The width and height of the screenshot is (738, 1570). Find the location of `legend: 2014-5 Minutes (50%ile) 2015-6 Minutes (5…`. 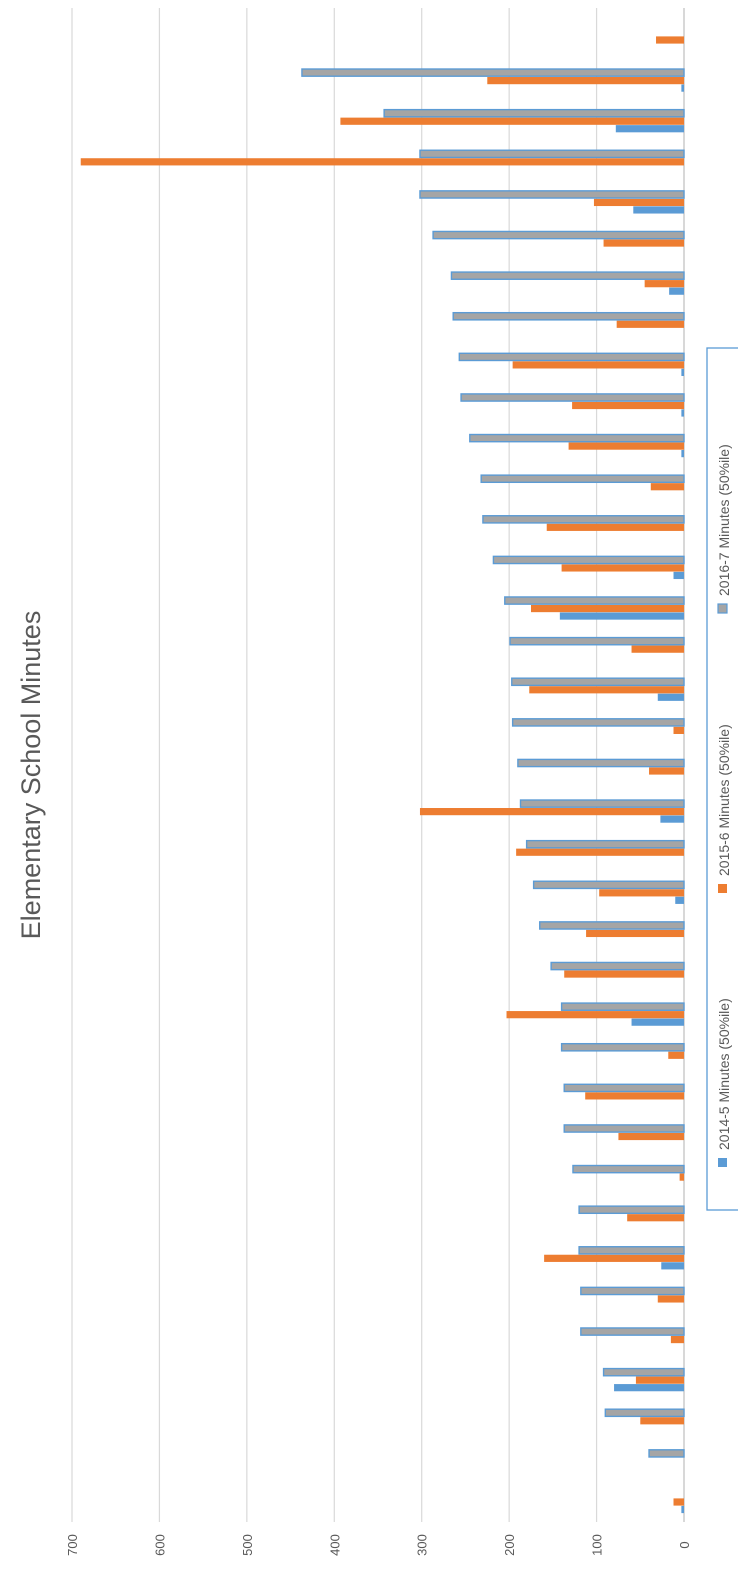

legend: 2014-5 Minutes (50%ile) 2015-6 Minutes (5… is located at coordinates (722, 779).